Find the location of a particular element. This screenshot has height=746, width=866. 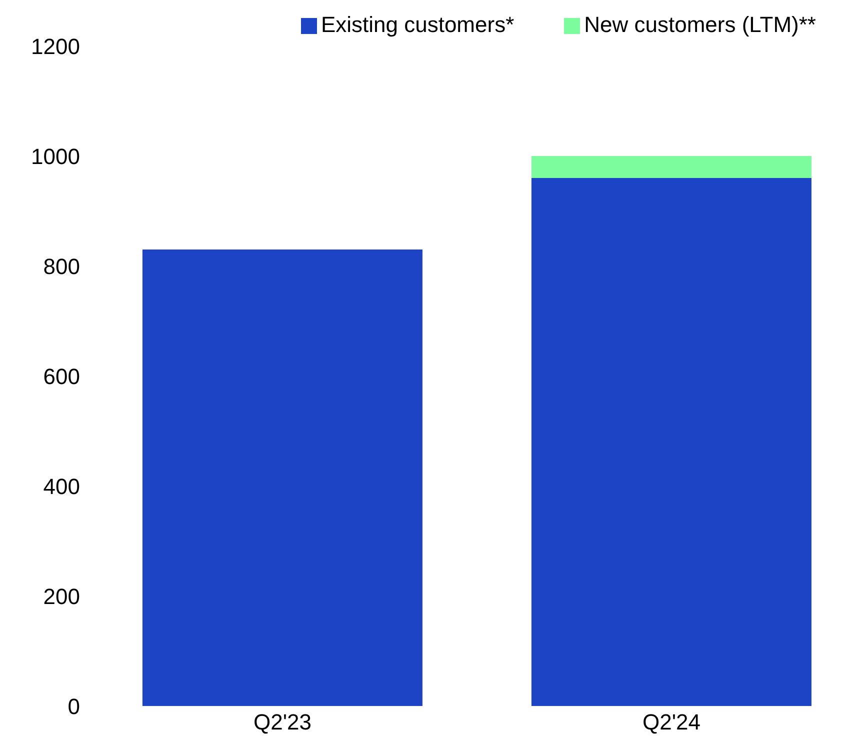

x-tick-label: Q2'23 is located at coordinates (282, 722).